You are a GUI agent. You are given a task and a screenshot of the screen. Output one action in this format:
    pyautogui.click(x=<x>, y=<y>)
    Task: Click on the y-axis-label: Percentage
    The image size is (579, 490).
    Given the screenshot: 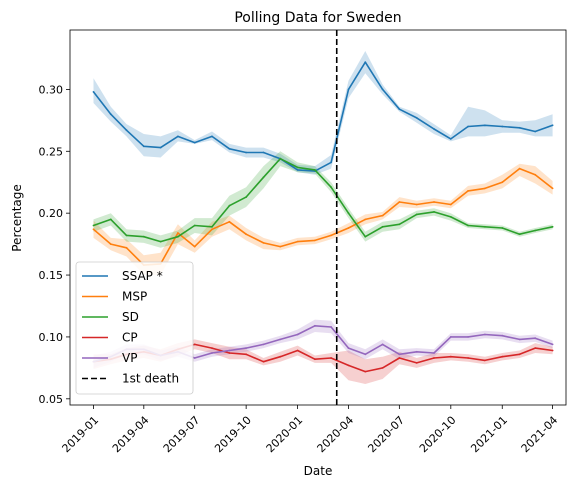 What is the action you would take?
    pyautogui.click(x=17, y=218)
    